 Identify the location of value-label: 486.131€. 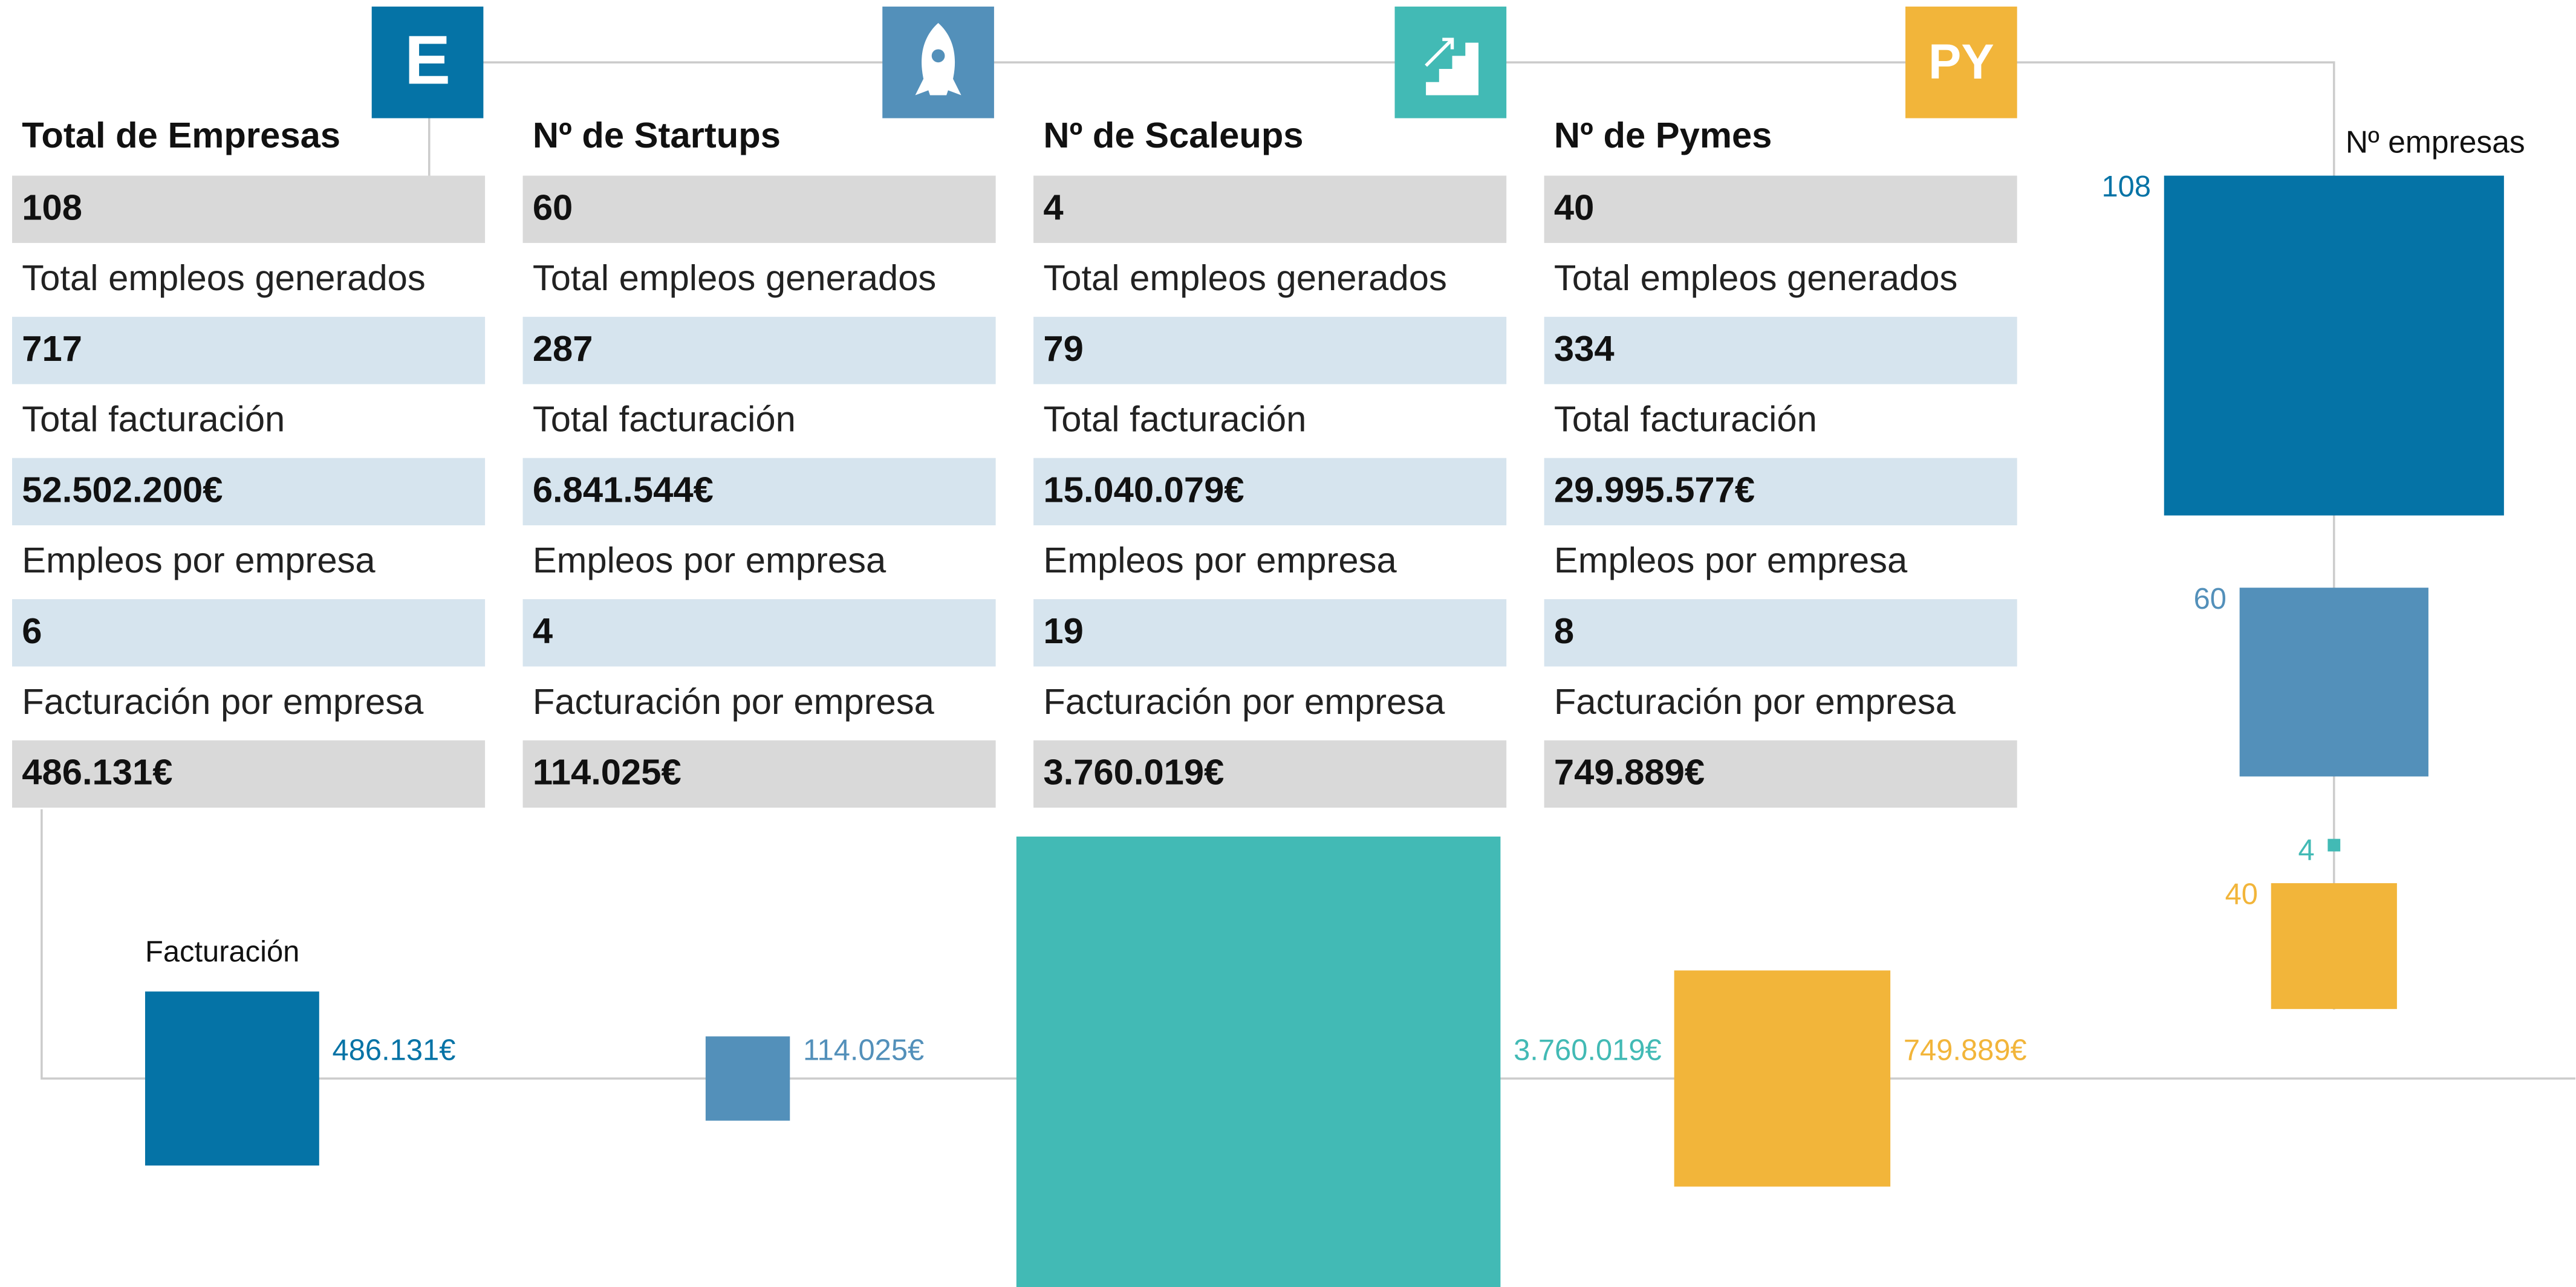
(395, 1050).